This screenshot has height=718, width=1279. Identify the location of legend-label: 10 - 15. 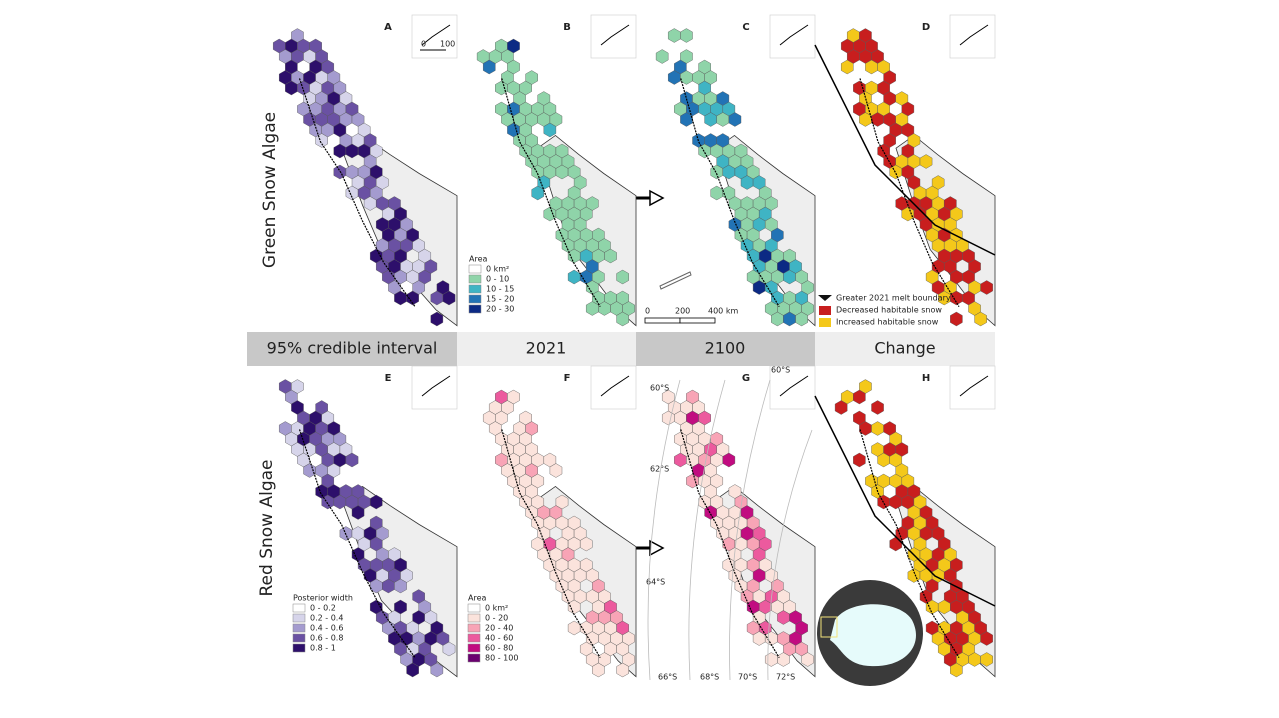
(500, 289).